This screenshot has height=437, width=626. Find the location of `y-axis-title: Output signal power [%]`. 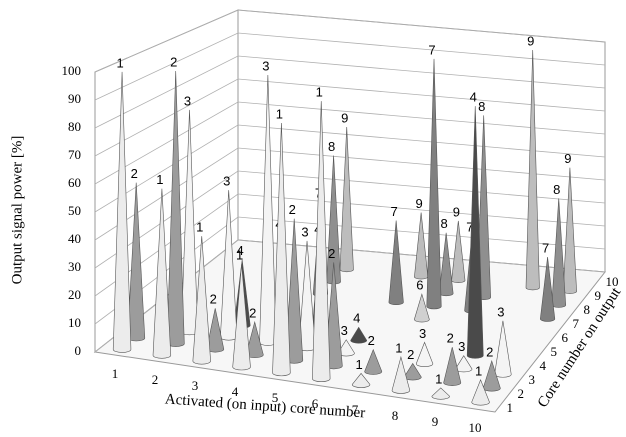

y-axis-title: Output signal power [%] is located at coordinates (17, 210).